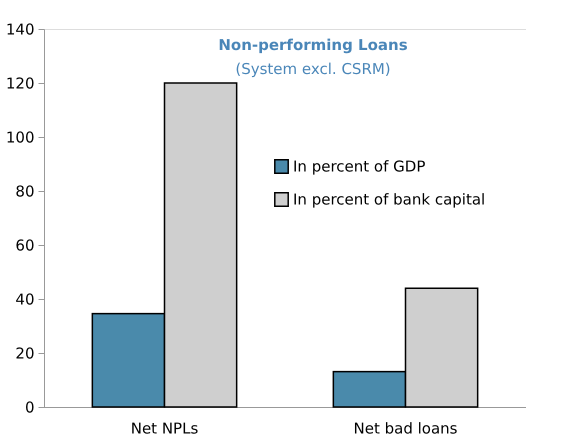  I want to click on text: (System excl. CSRM), so click(313, 69).